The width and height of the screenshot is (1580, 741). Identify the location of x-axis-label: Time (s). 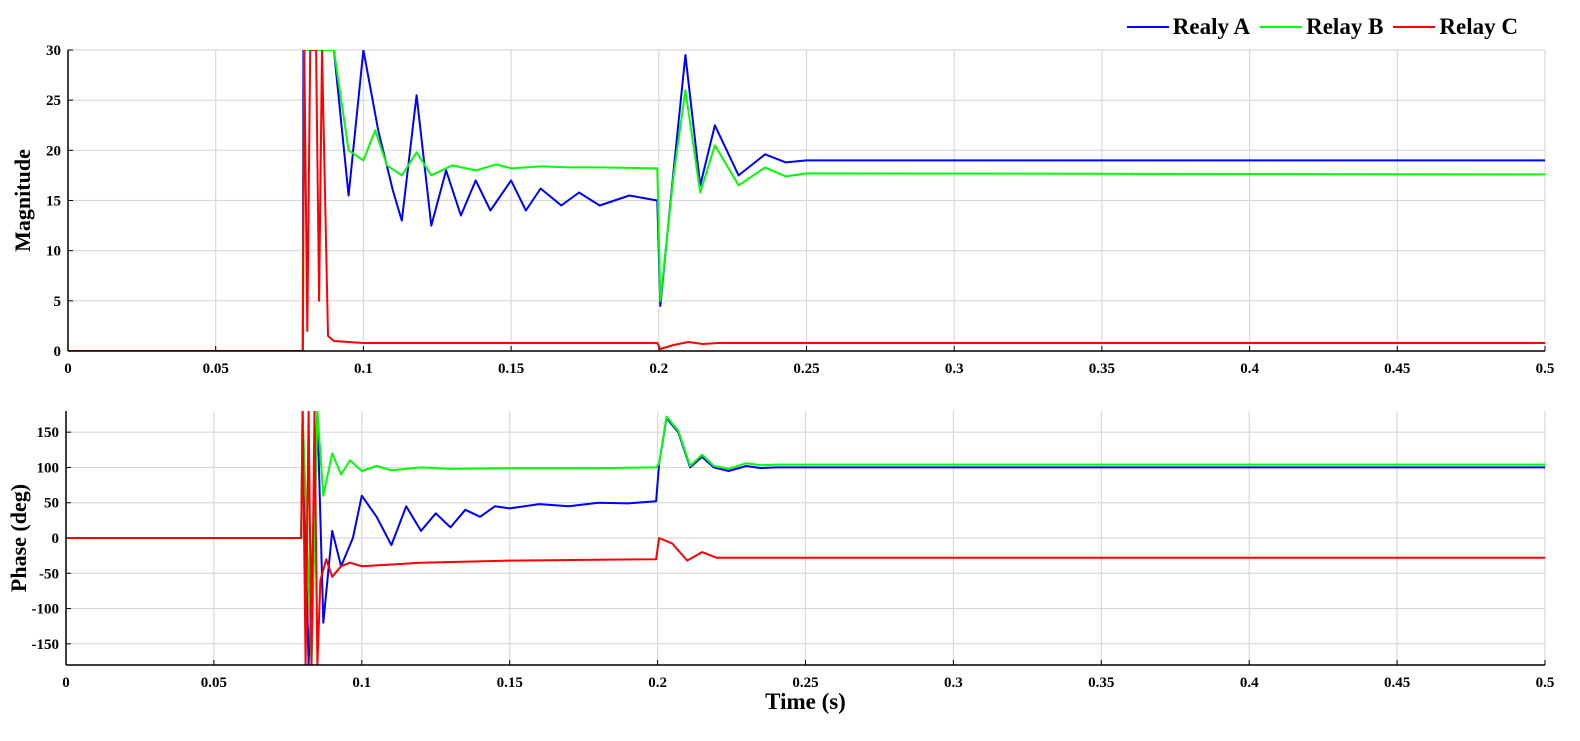
(805, 701).